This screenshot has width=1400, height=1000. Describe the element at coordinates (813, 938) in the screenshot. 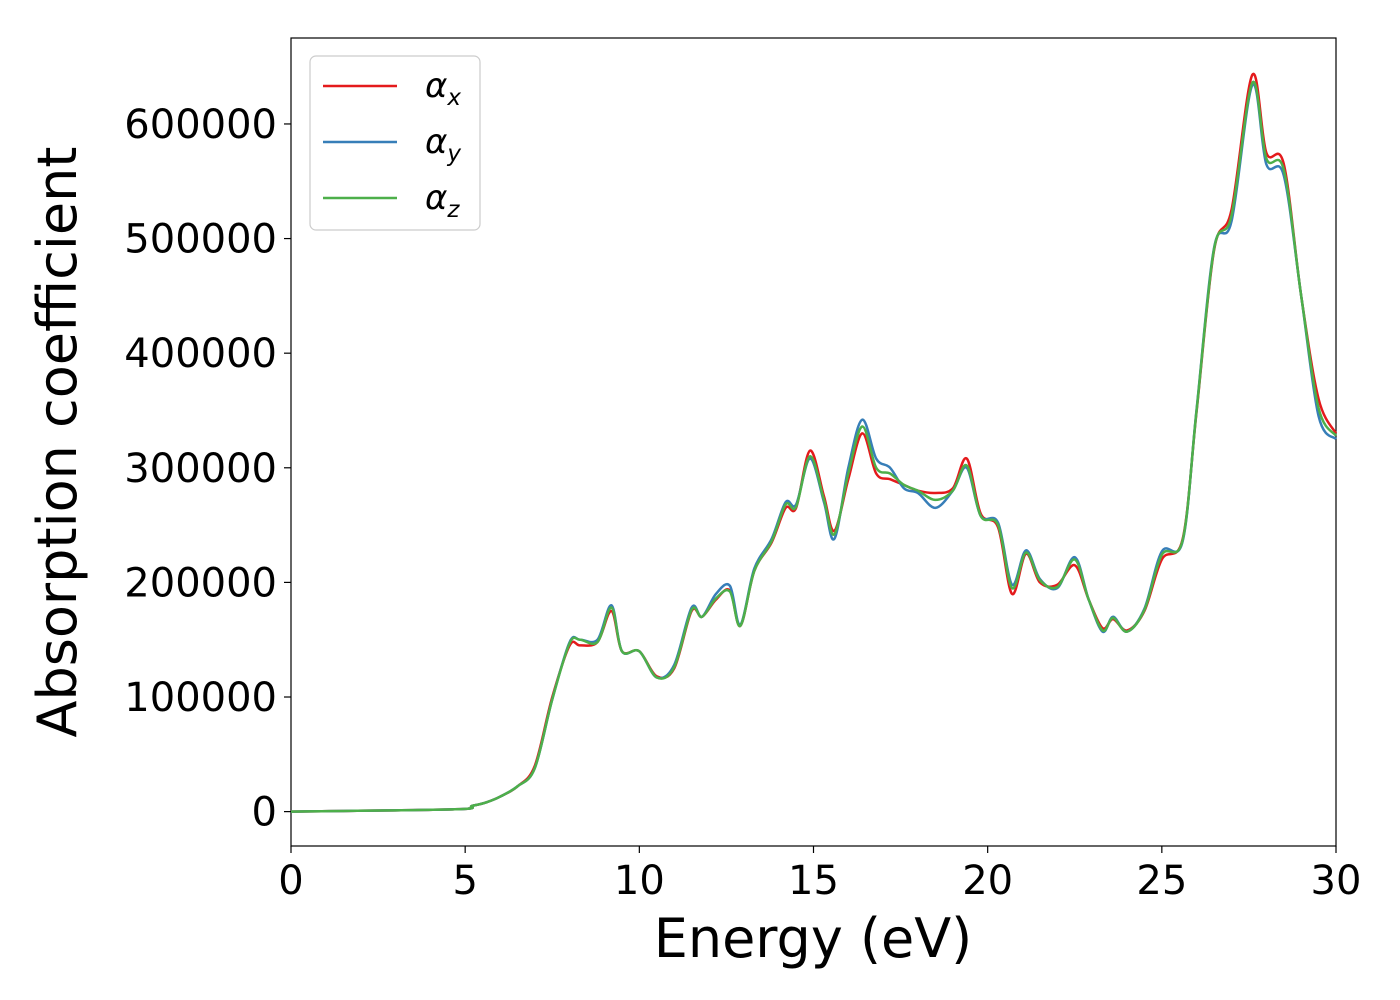

I see `x-axis-title: Energy (eV)` at that location.